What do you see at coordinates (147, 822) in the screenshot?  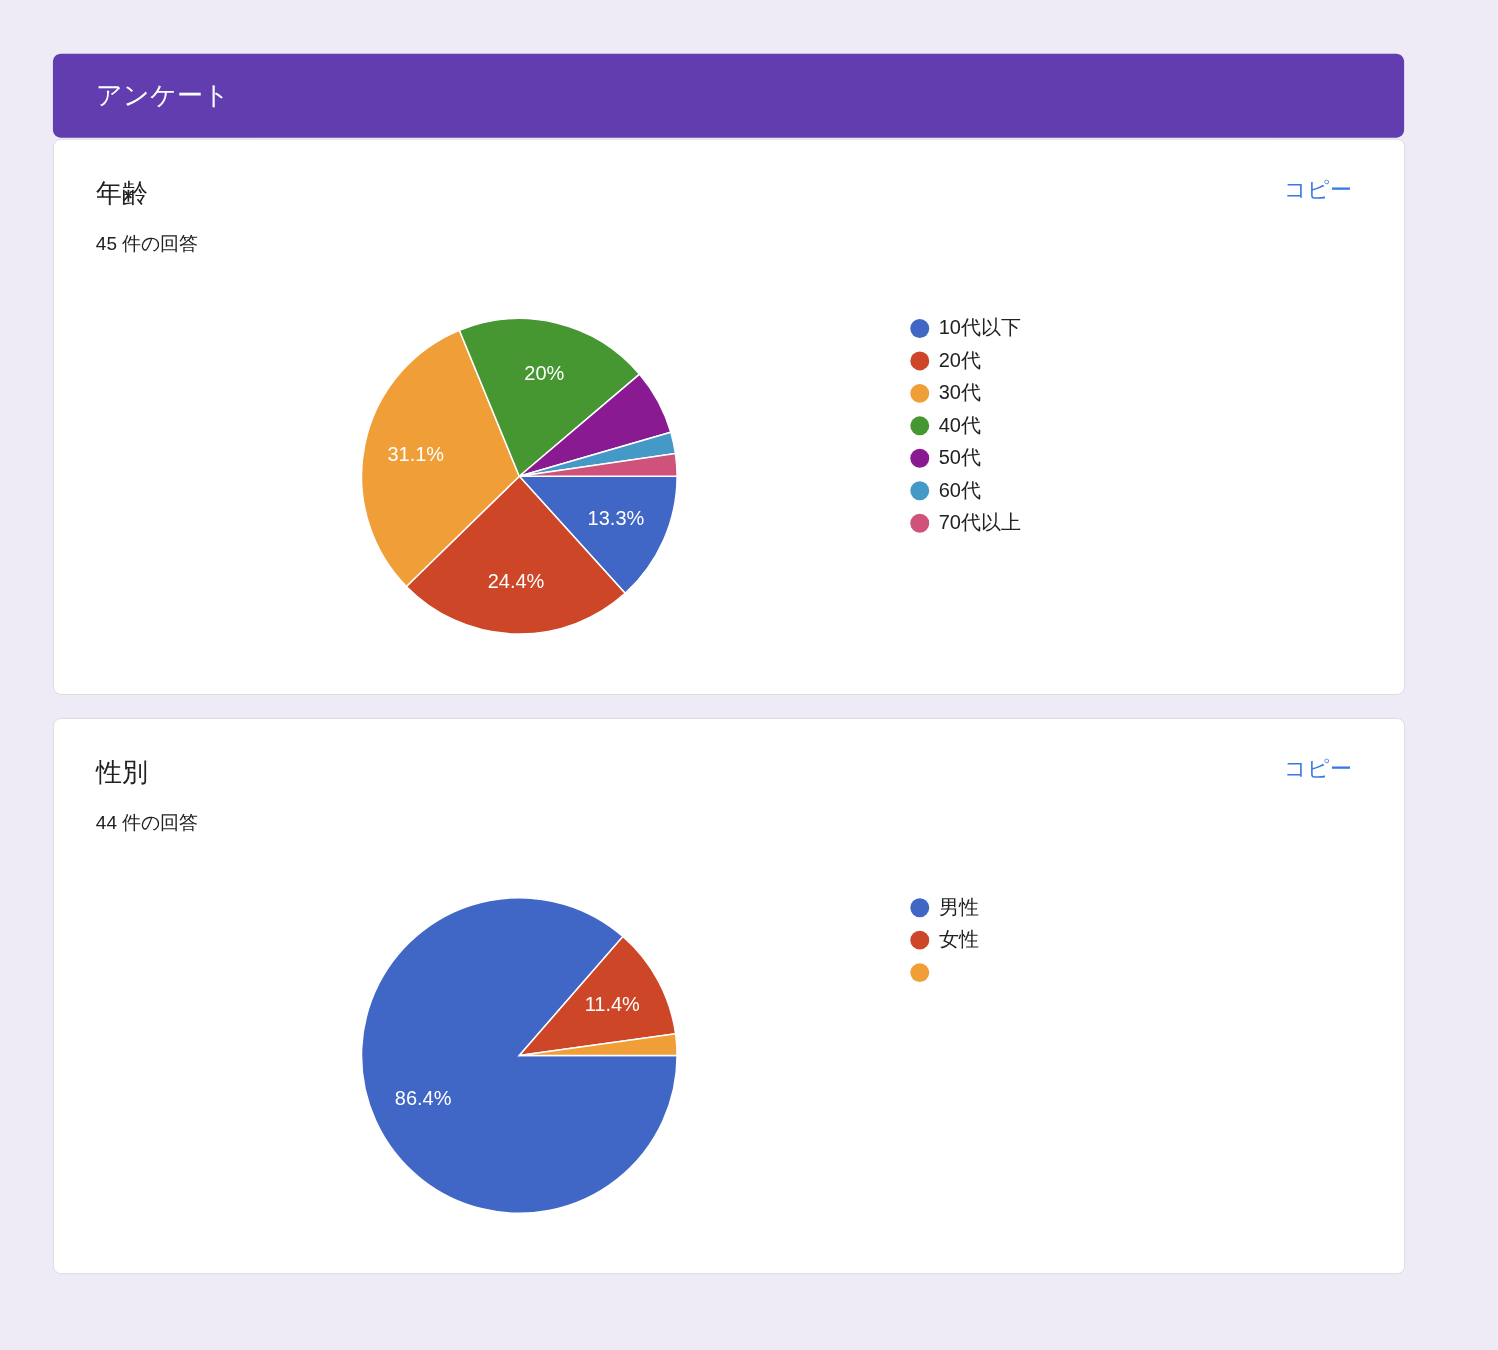 I see `text: 44 件の回答` at bounding box center [147, 822].